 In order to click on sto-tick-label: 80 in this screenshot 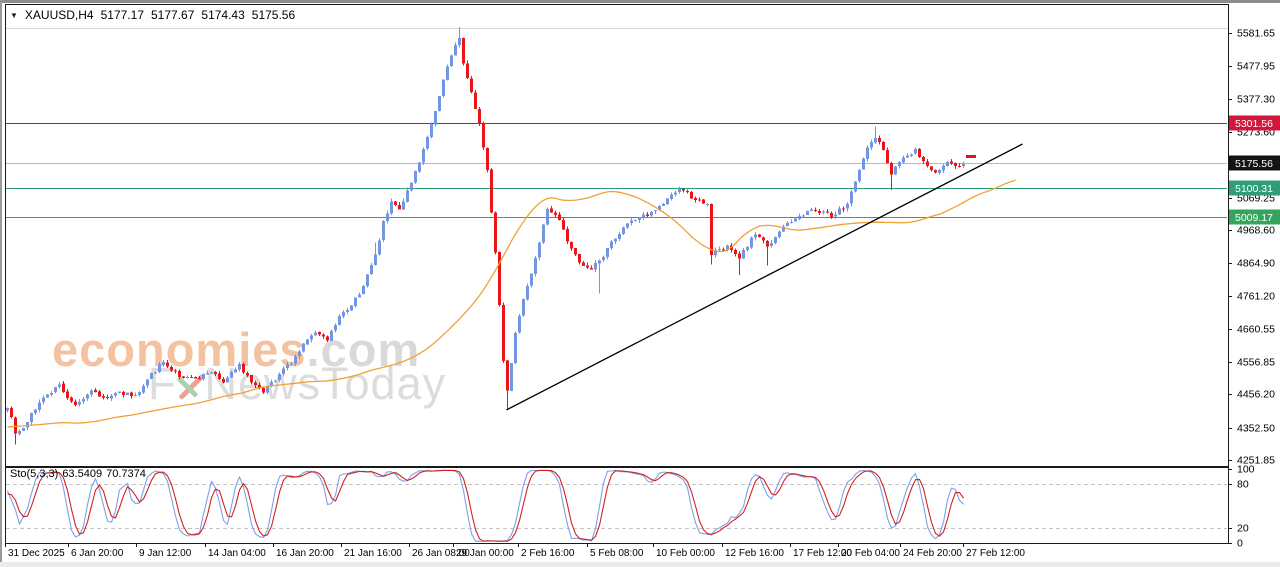, I will do `click(1243, 485)`.